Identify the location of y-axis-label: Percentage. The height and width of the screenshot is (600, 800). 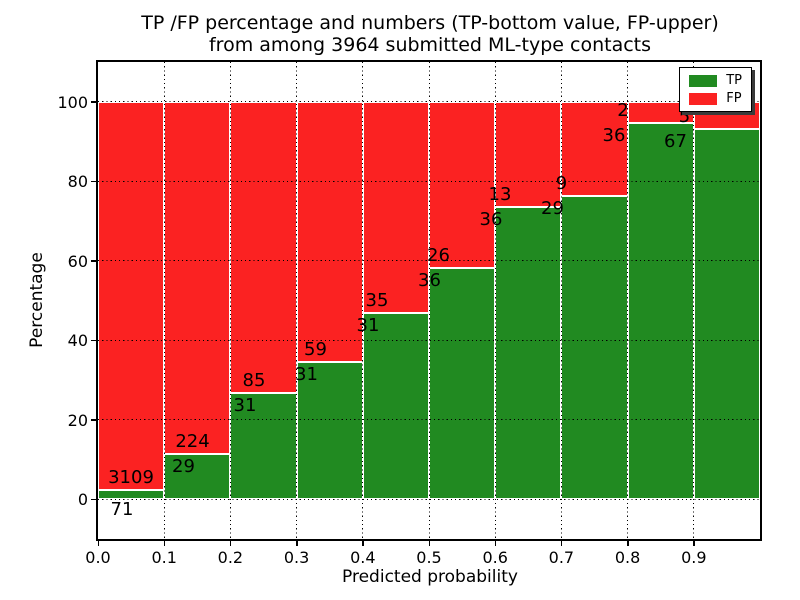
(37, 300).